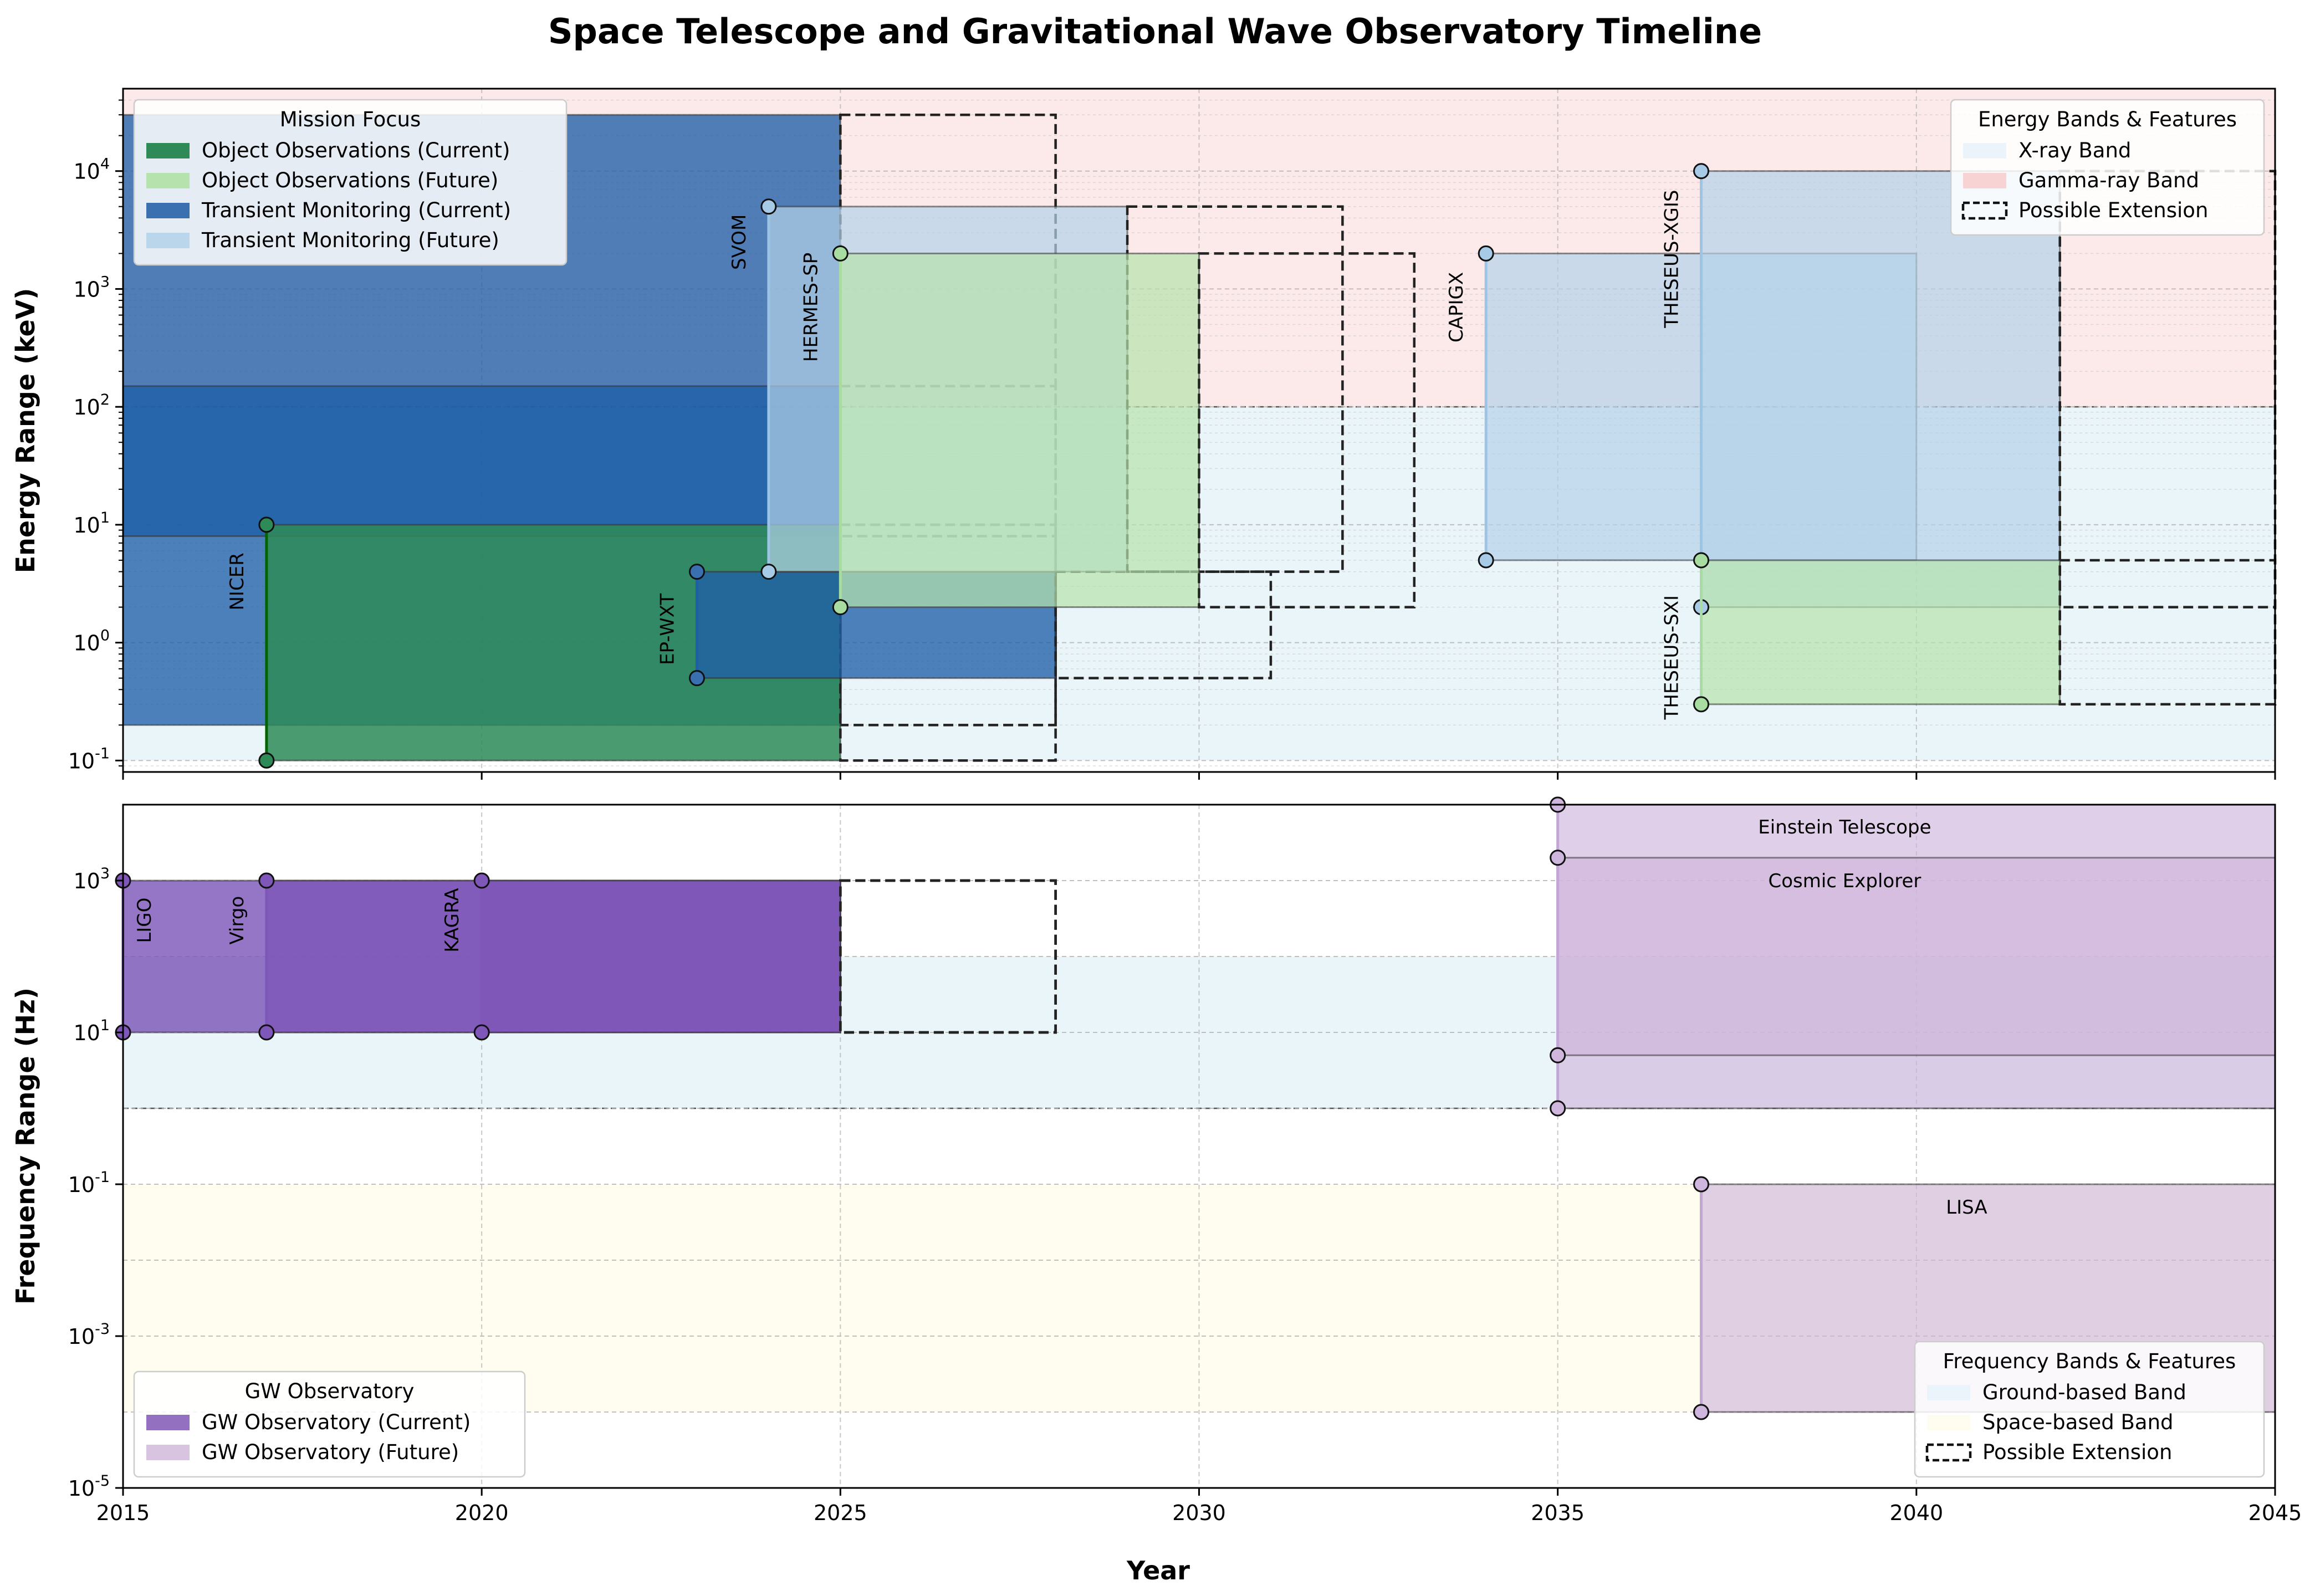  What do you see at coordinates (266, 880) in the screenshot?
I see `virgo-max-point` at bounding box center [266, 880].